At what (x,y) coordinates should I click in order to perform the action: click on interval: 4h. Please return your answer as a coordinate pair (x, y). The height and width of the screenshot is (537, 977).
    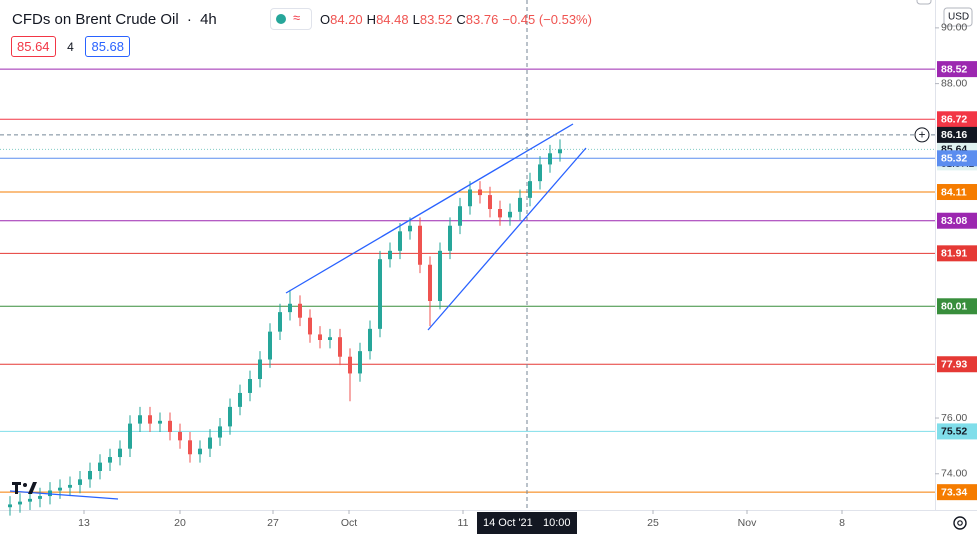
    Looking at the image, I should click on (208, 19).